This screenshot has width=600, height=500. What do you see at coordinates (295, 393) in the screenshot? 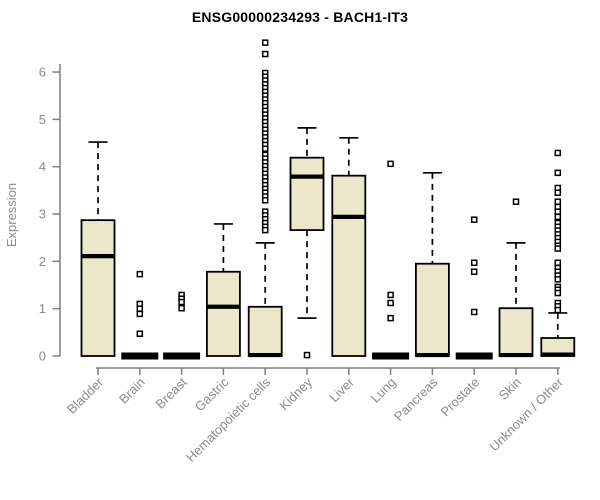
I see `x-tick-label-kidney: Kidney` at bounding box center [295, 393].